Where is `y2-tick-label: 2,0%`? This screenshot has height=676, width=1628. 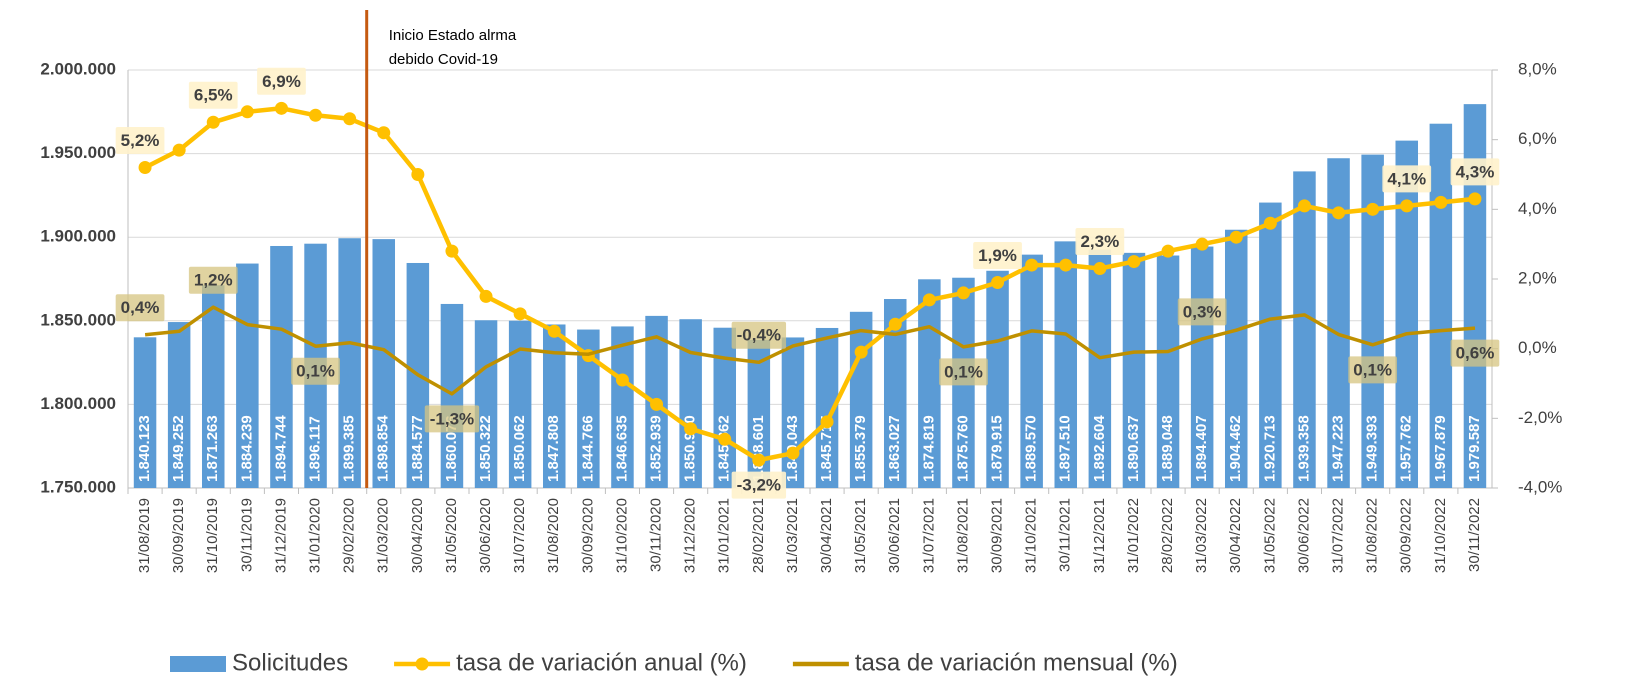 y2-tick-label: 2,0% is located at coordinates (1537, 277).